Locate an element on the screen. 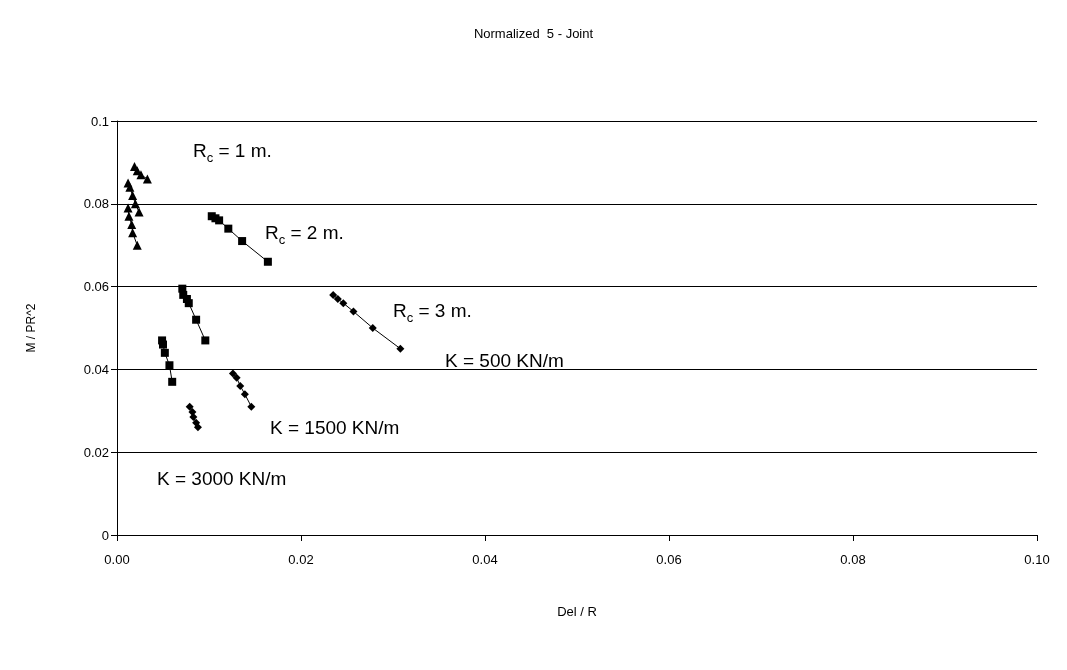  y-tick-label: 0.04 is located at coordinates (96, 369).